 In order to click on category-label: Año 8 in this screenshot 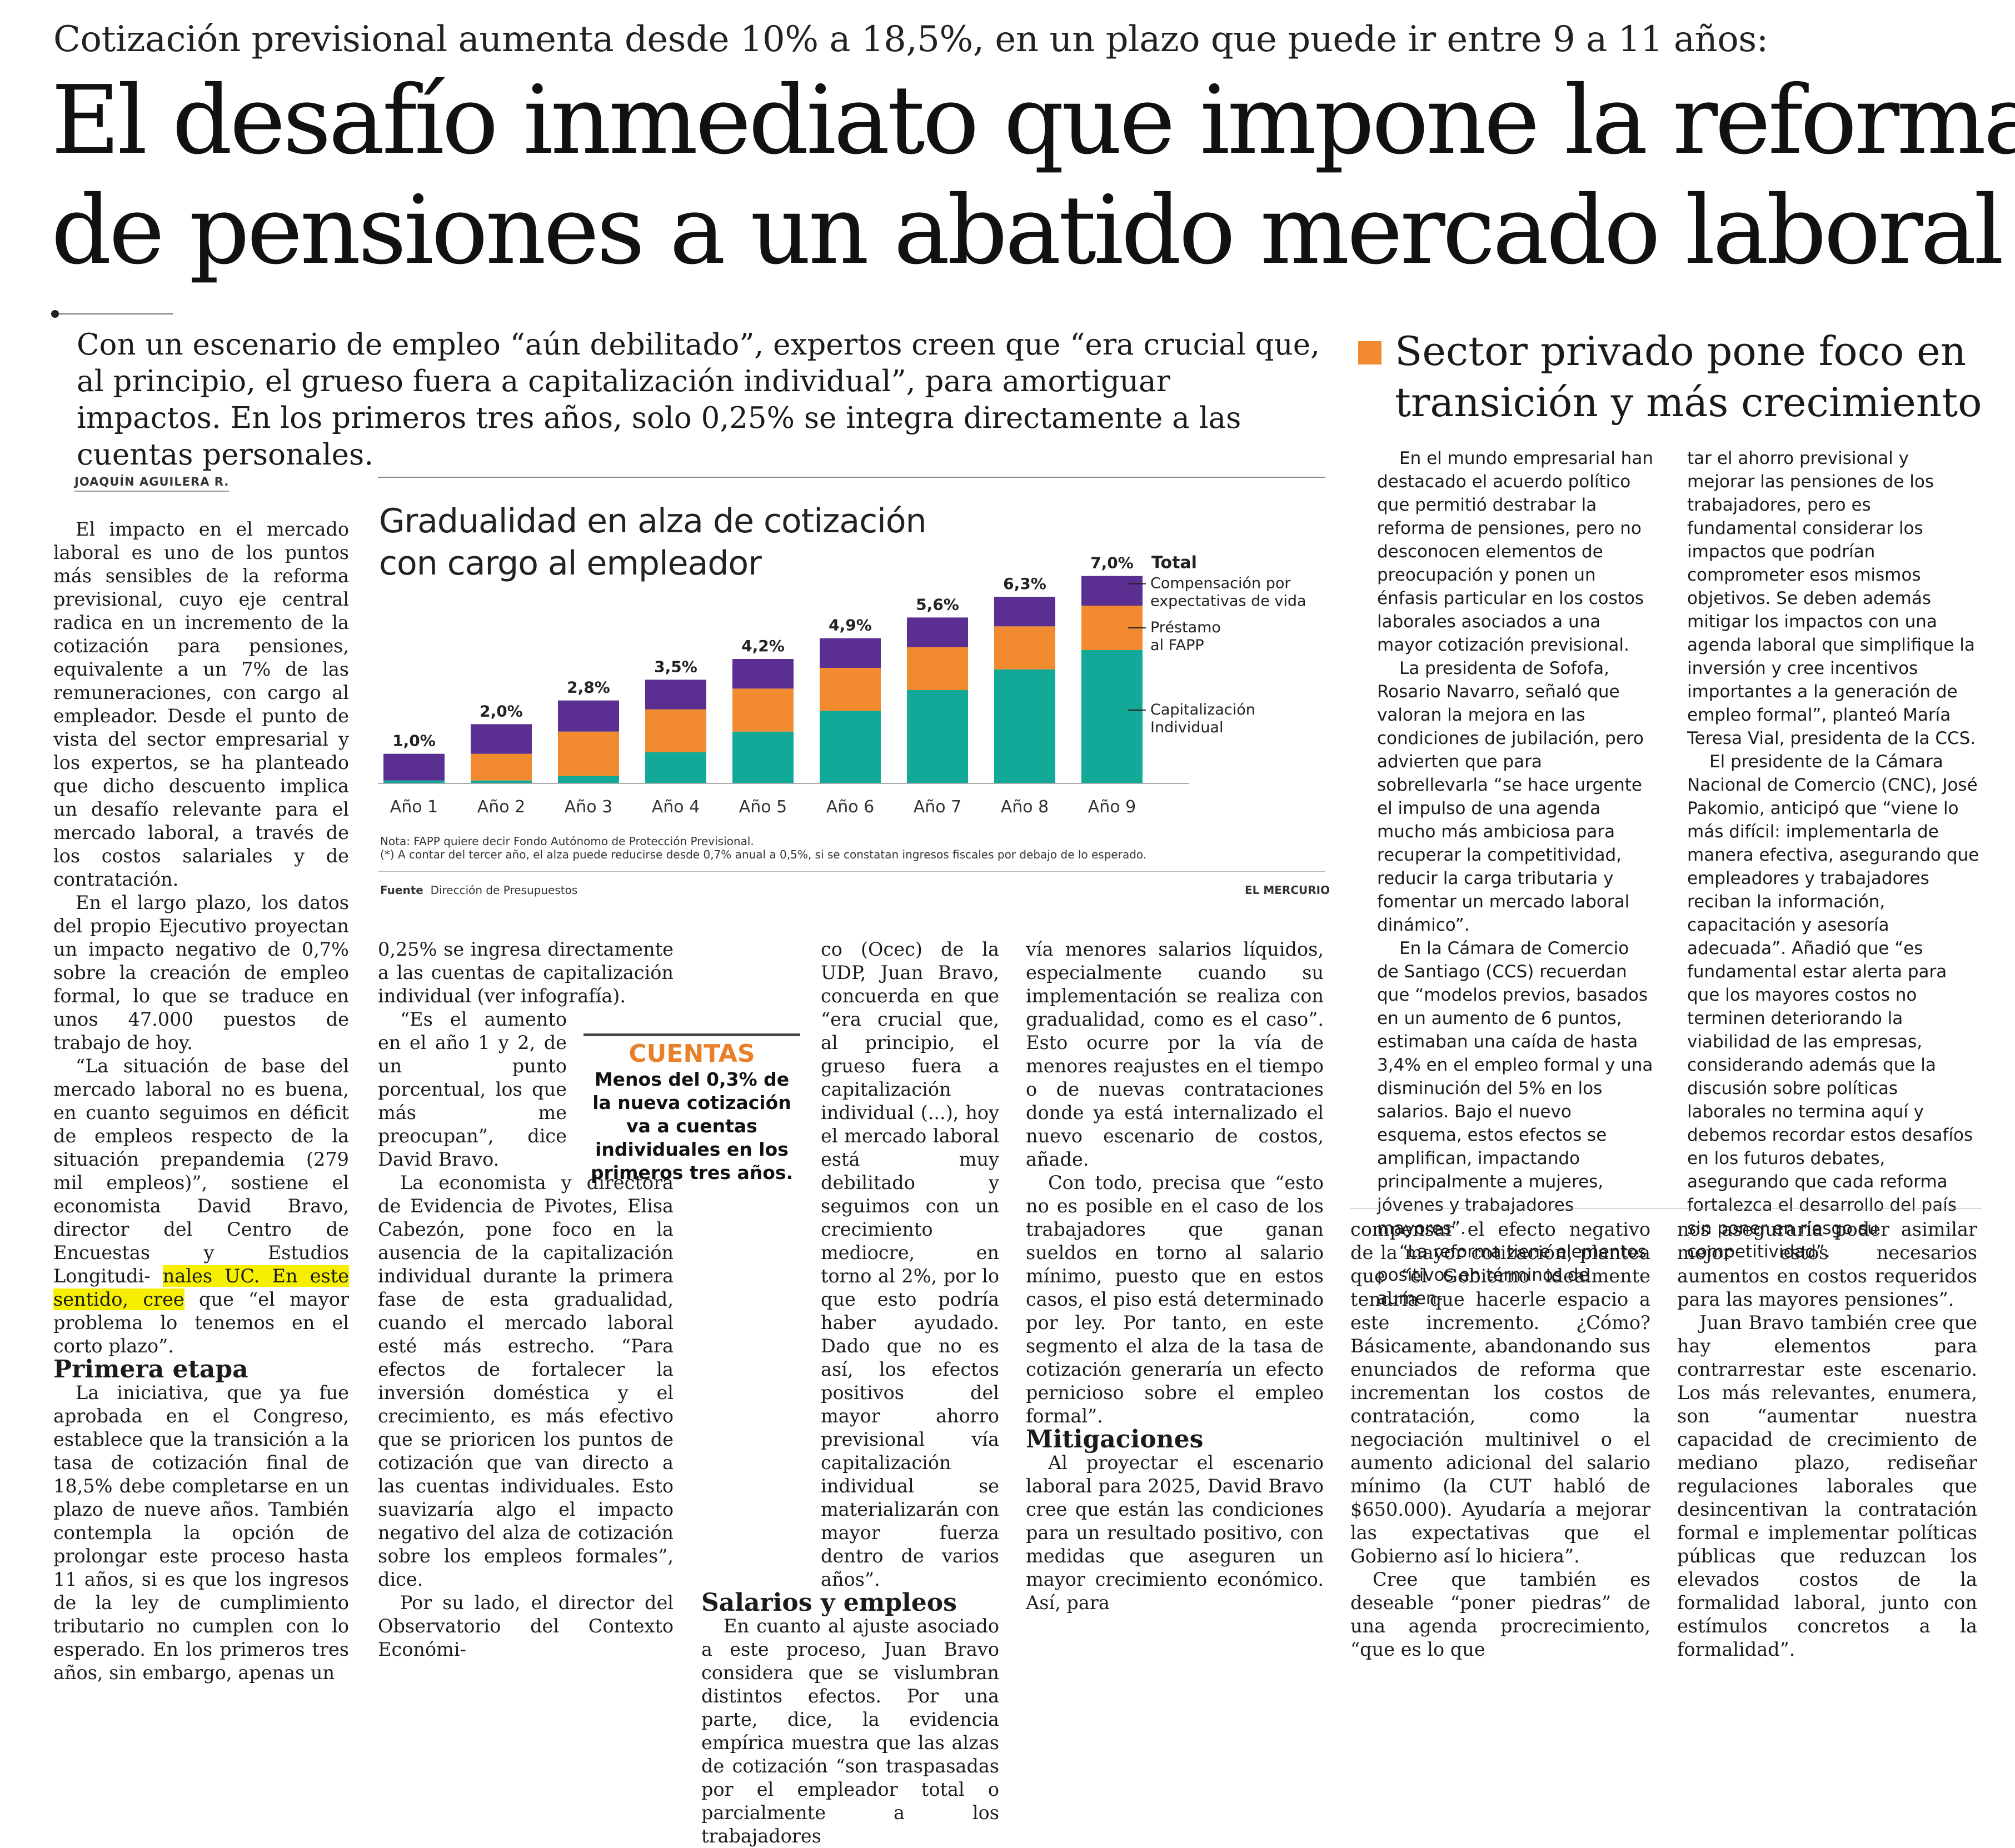, I will do `click(1025, 807)`.